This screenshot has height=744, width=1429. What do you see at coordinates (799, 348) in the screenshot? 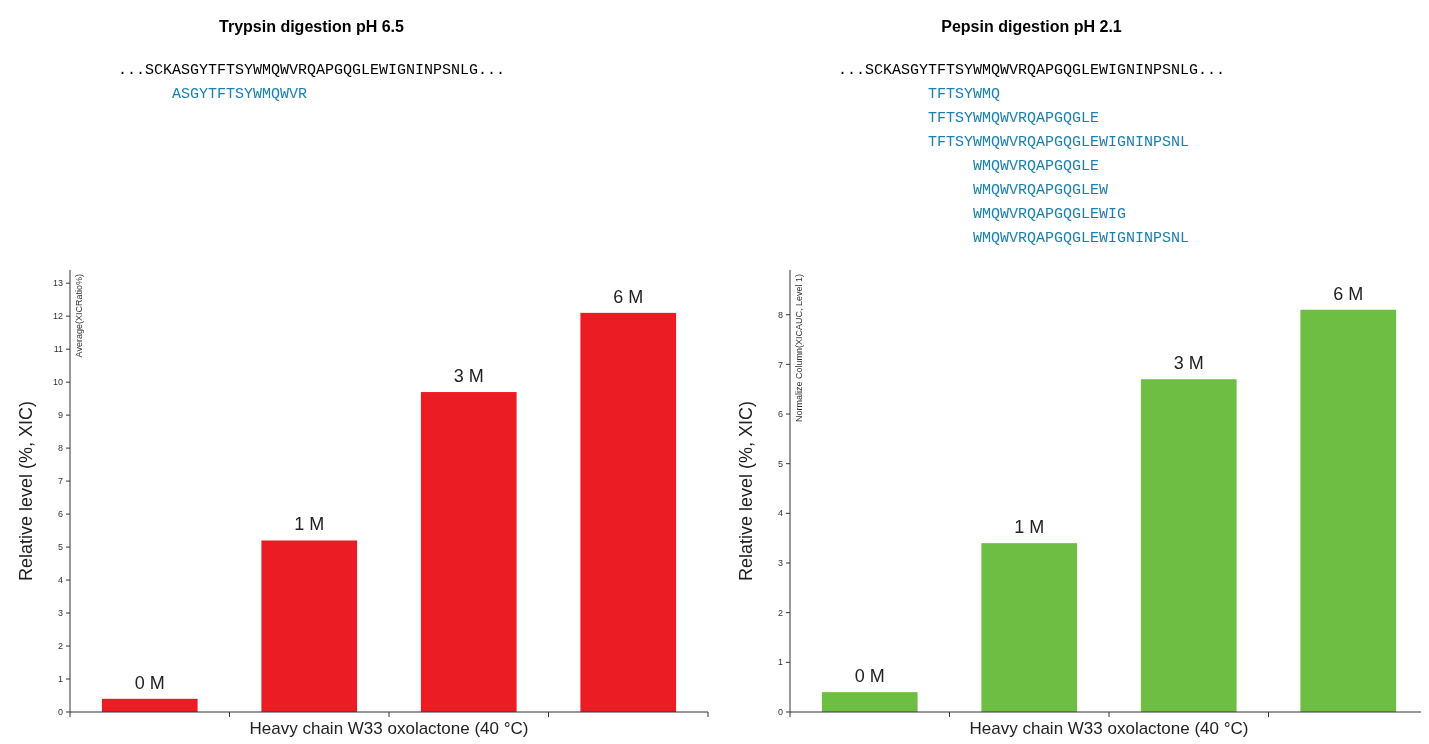
I see `annotation: Normalize Column(XICAUC, Level 1)` at bounding box center [799, 348].